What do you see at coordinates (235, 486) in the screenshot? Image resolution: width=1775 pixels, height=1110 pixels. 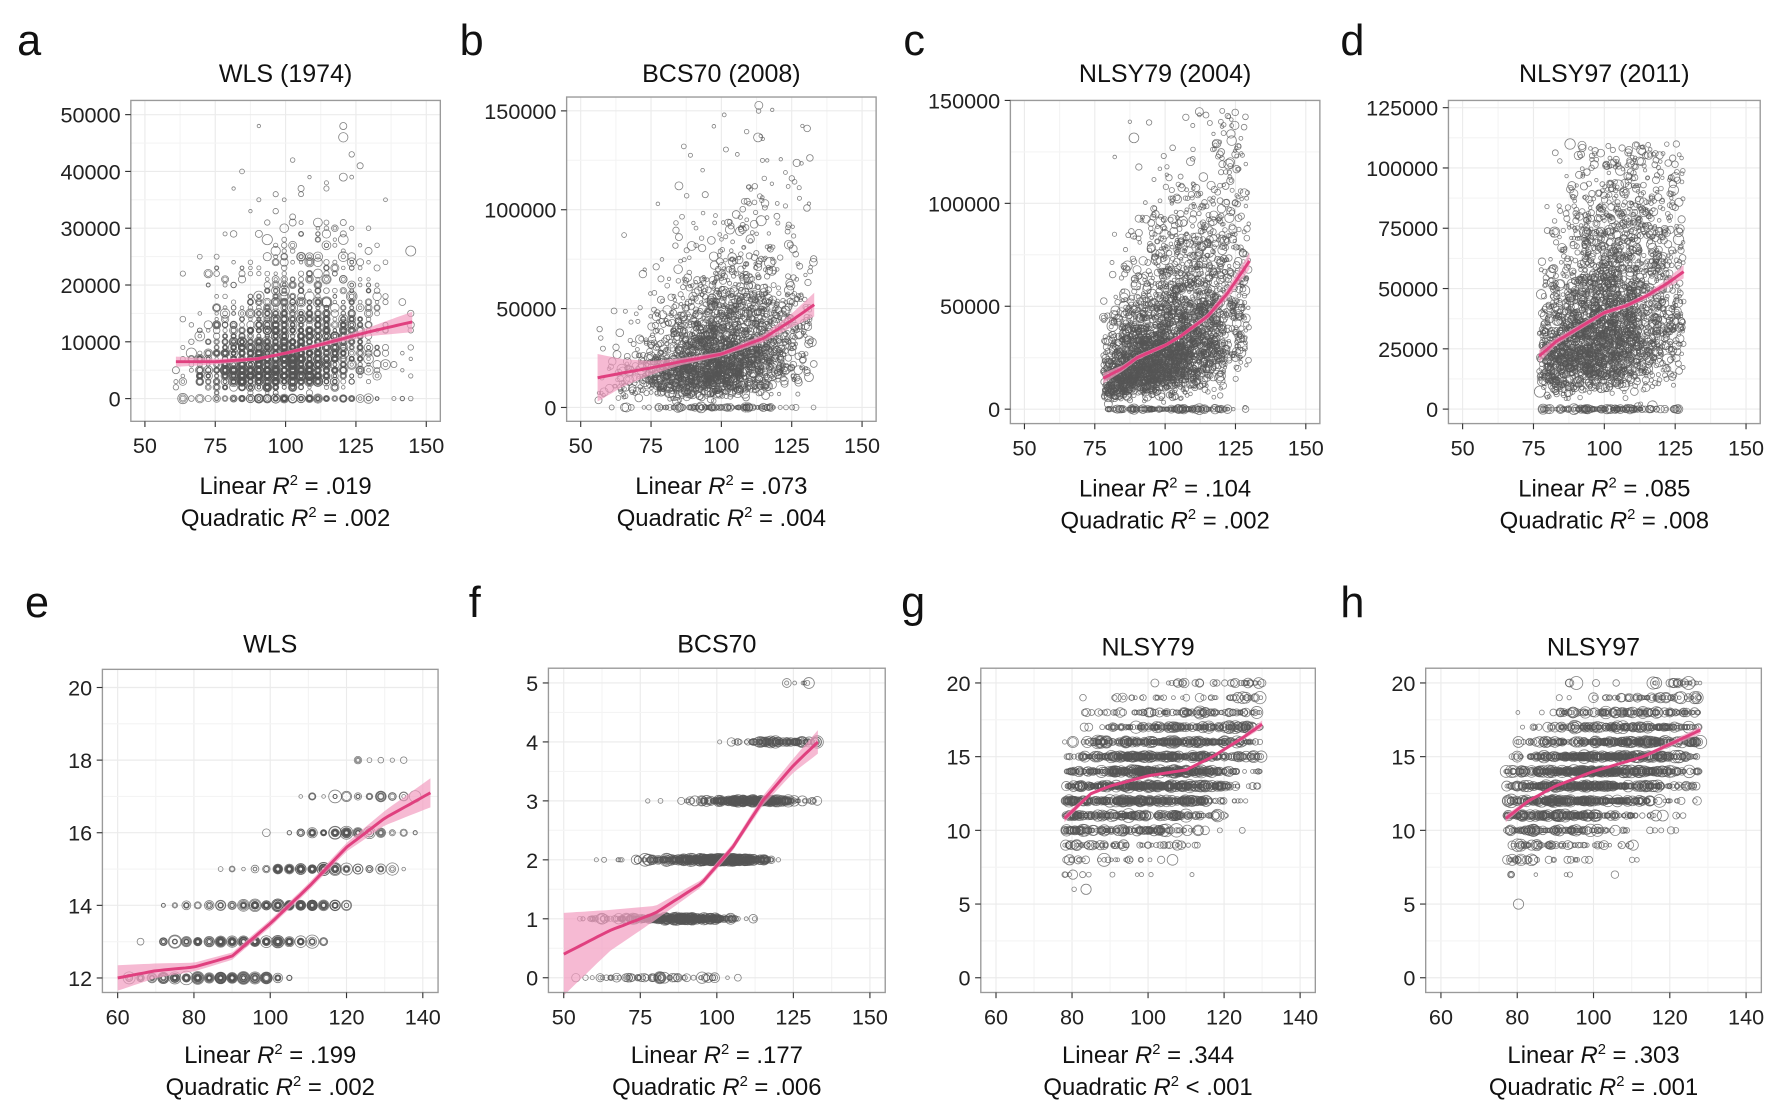 I see `caption-prefix: Linear` at bounding box center [235, 486].